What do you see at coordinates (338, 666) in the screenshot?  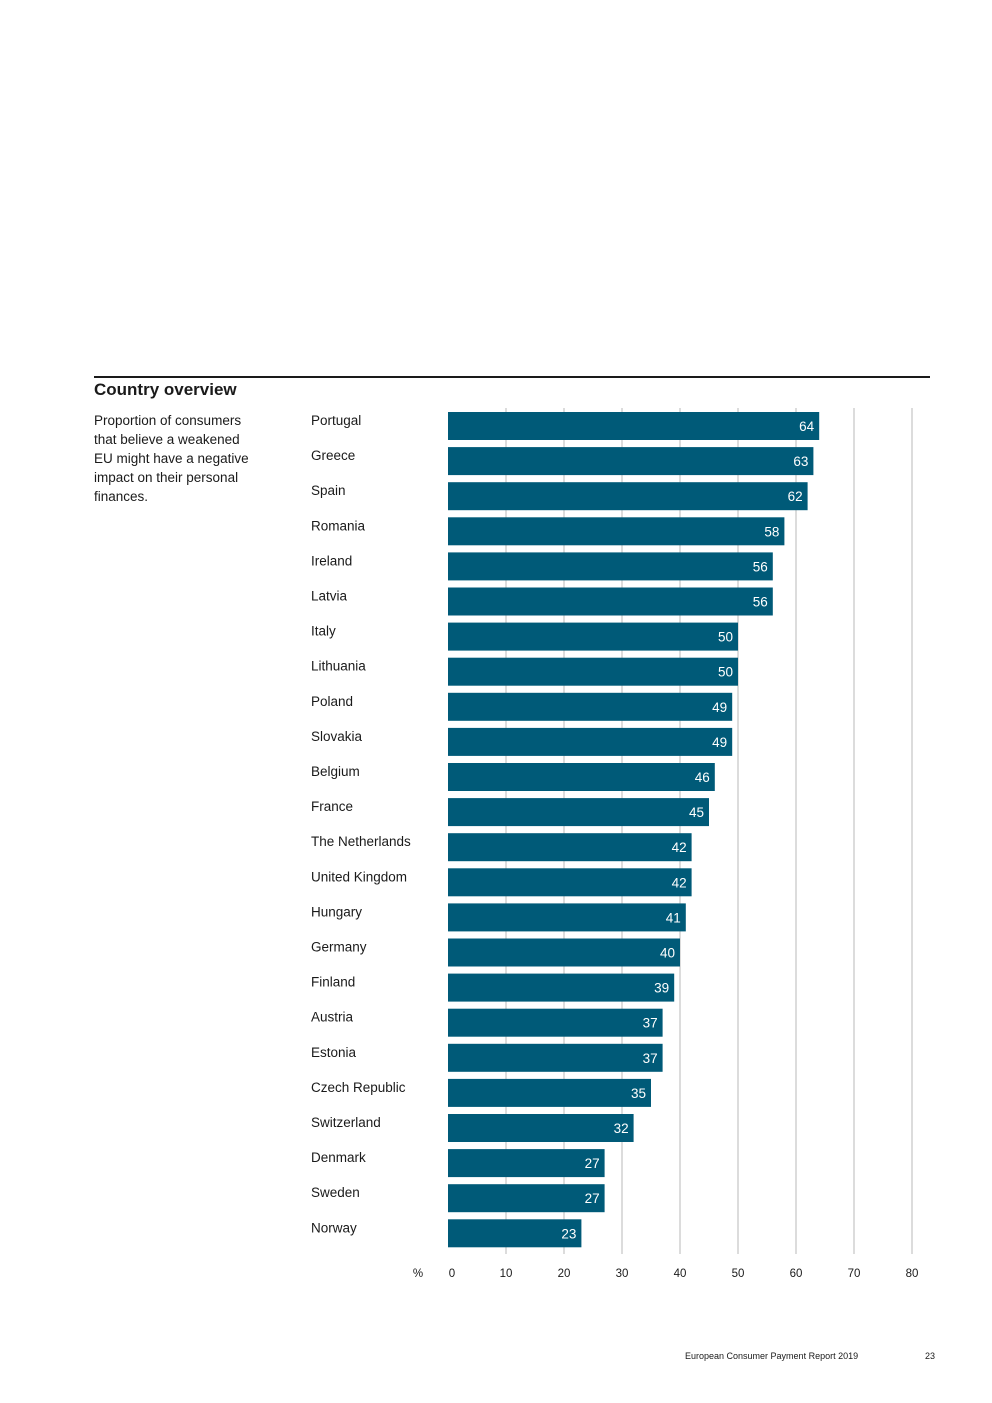 I see `category-label: Lithuania` at bounding box center [338, 666].